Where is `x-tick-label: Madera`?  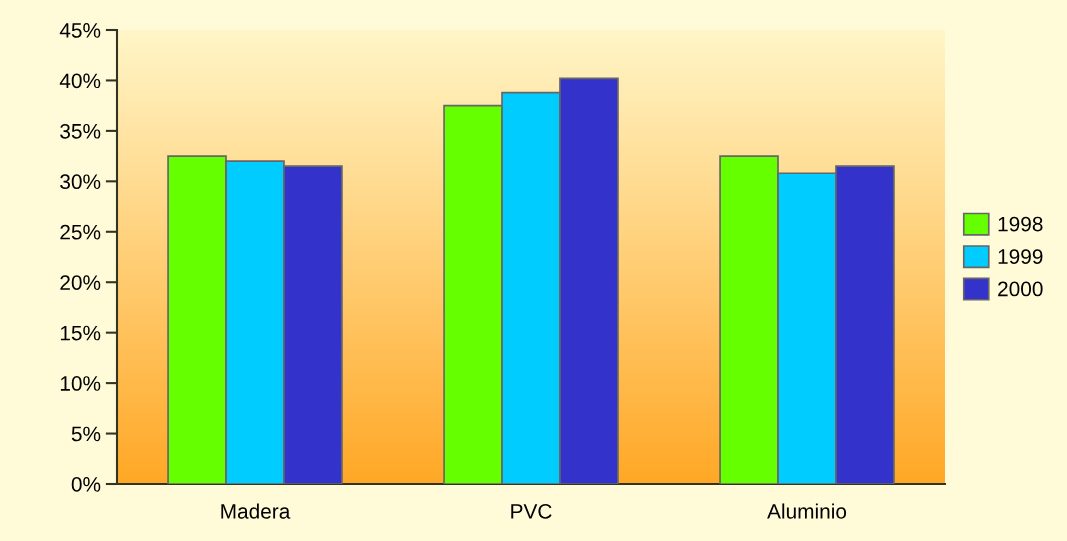
x-tick-label: Madera is located at coordinates (256, 511).